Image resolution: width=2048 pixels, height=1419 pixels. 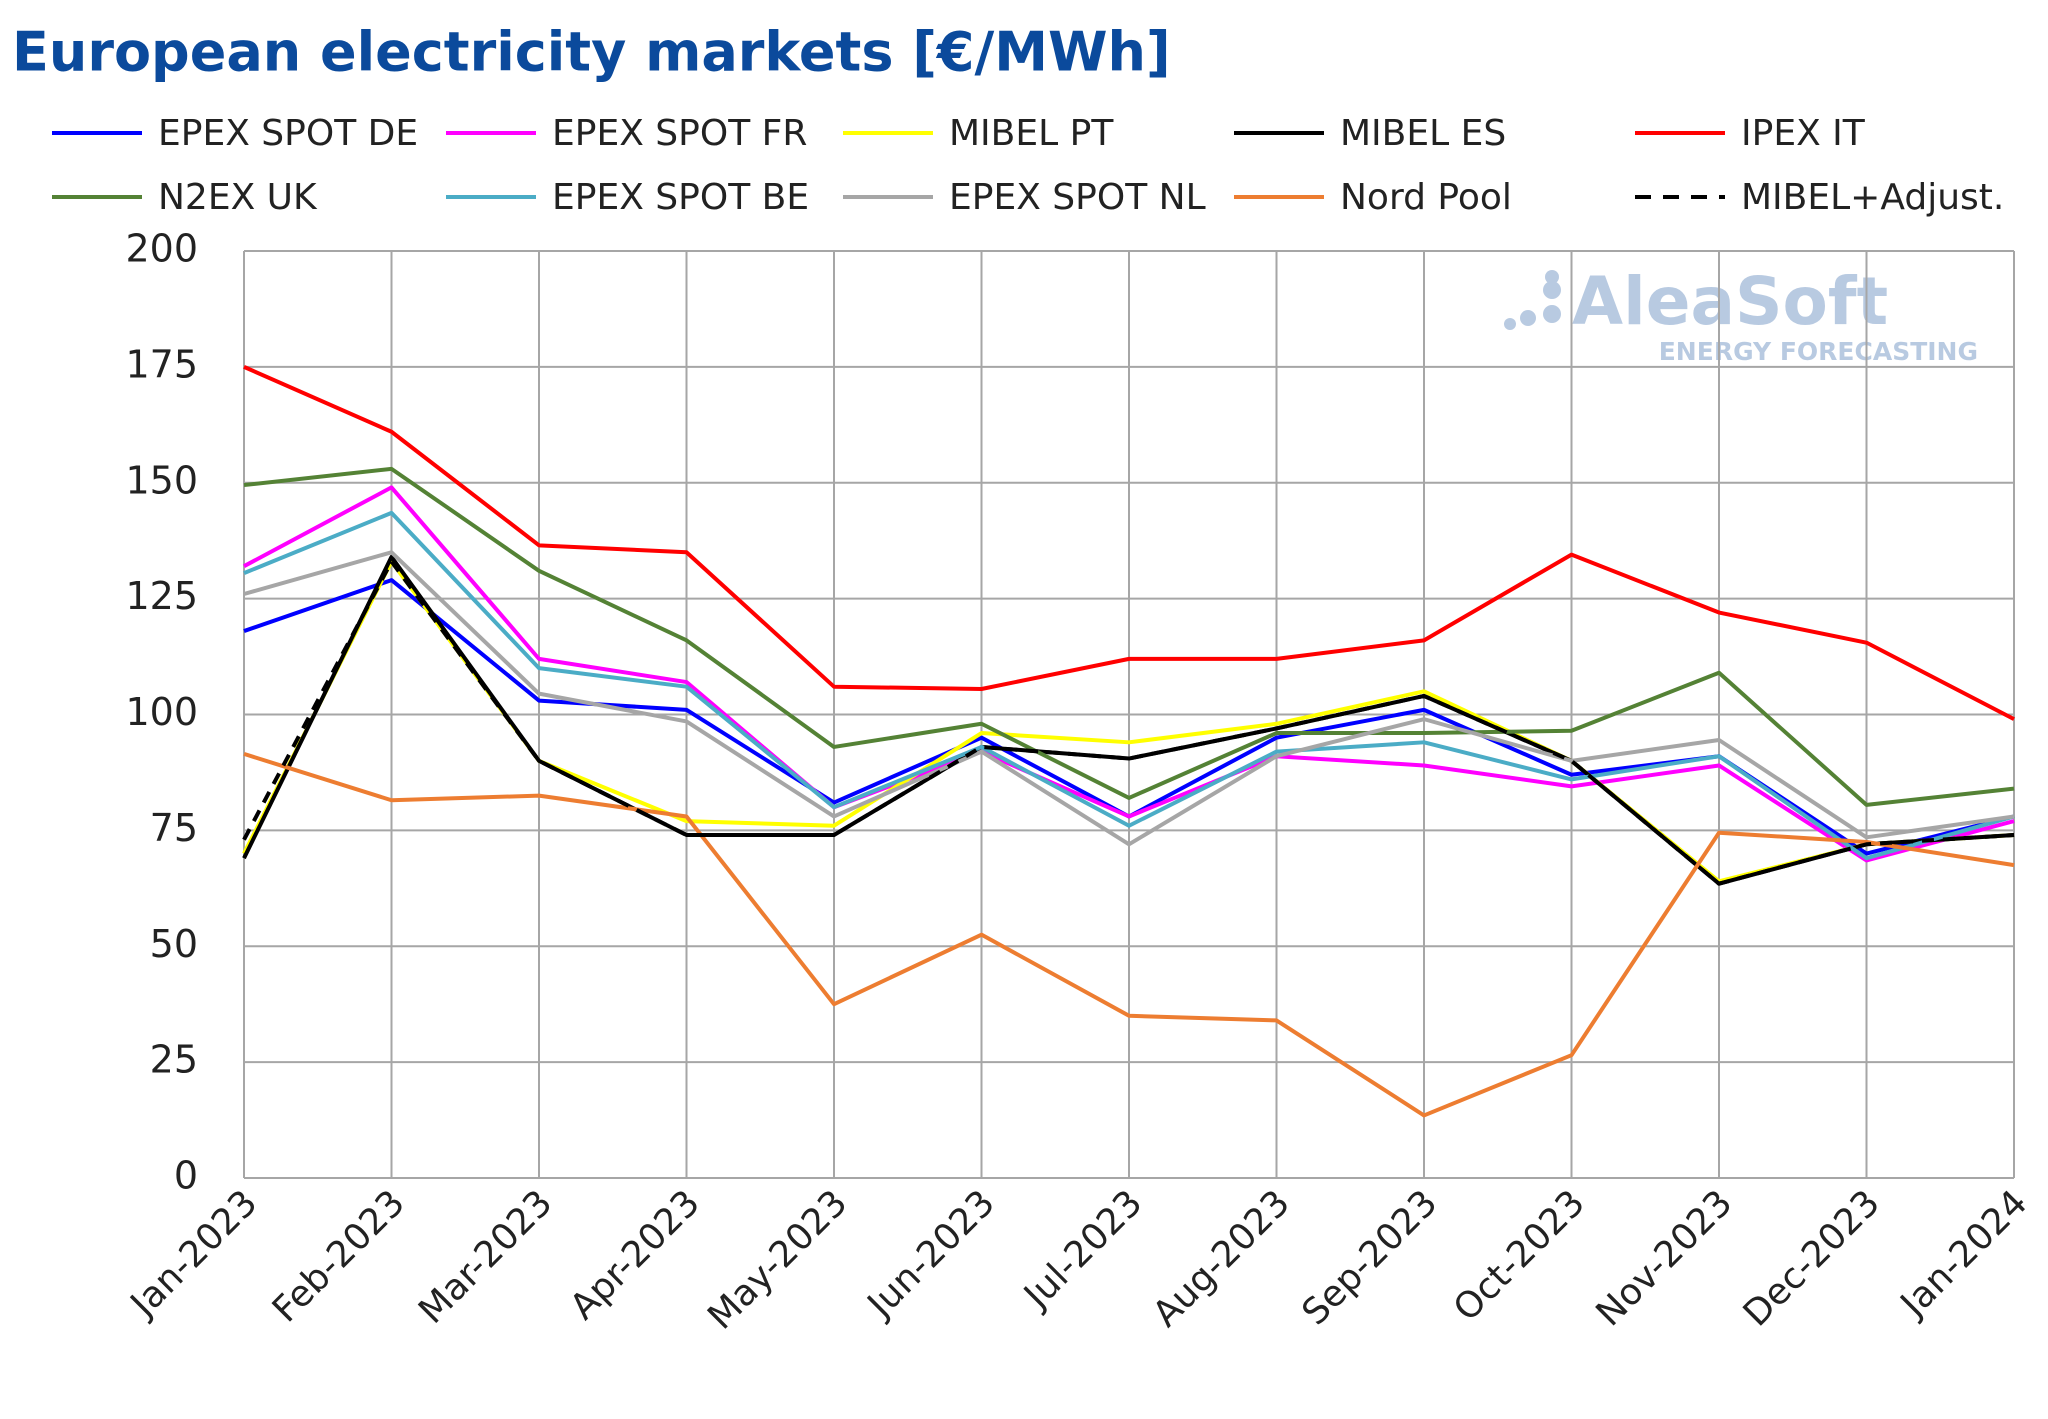 I want to click on x-tick-label: Jan-2024, so click(x=1964, y=1254).